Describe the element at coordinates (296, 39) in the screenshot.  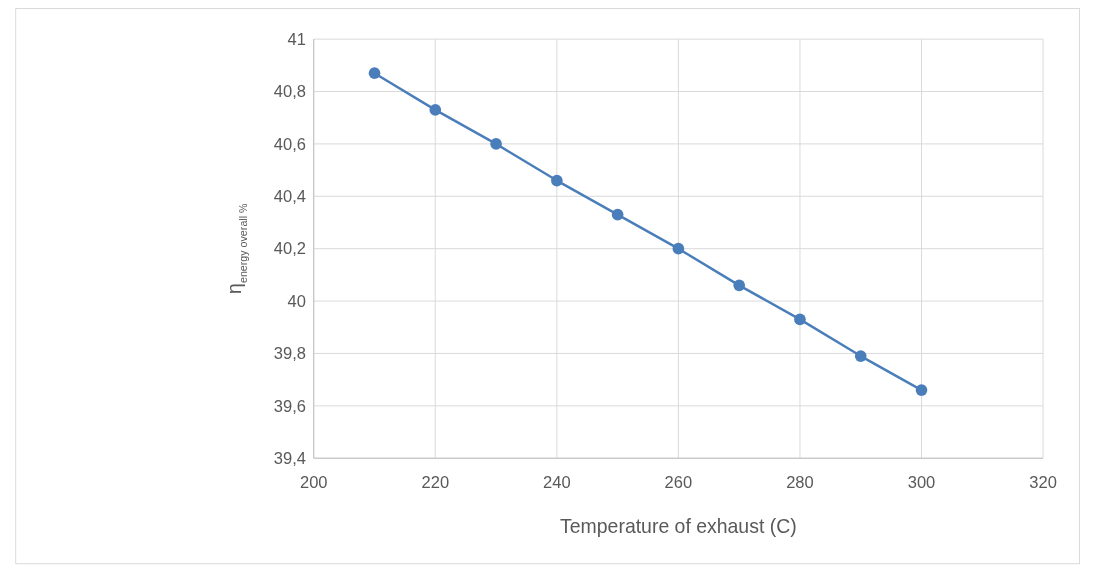
I see `y-tick-label: 41` at that location.